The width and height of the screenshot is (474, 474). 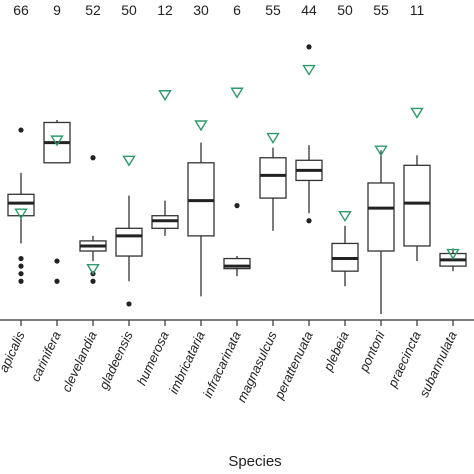 I want to click on x-tick-label: subannulata, so click(x=438, y=364).